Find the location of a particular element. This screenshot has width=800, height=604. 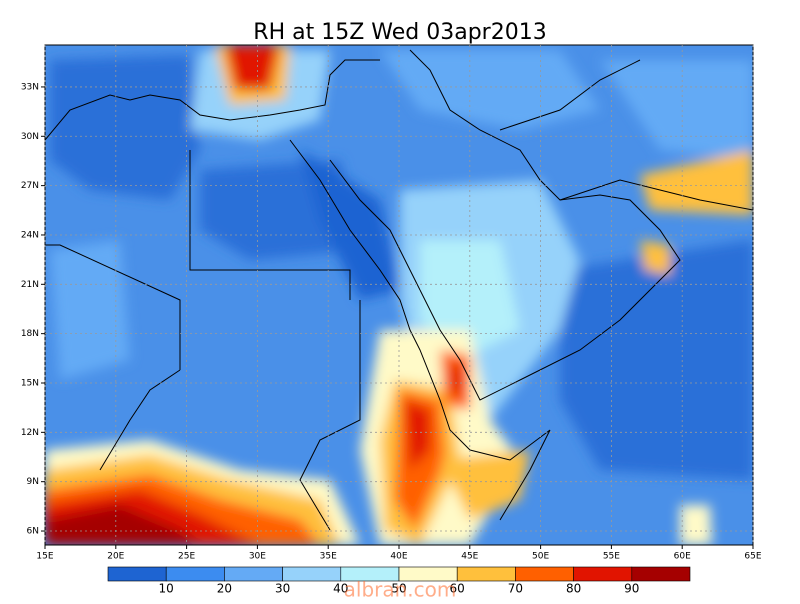

watermark: albran.com is located at coordinates (400, 589).